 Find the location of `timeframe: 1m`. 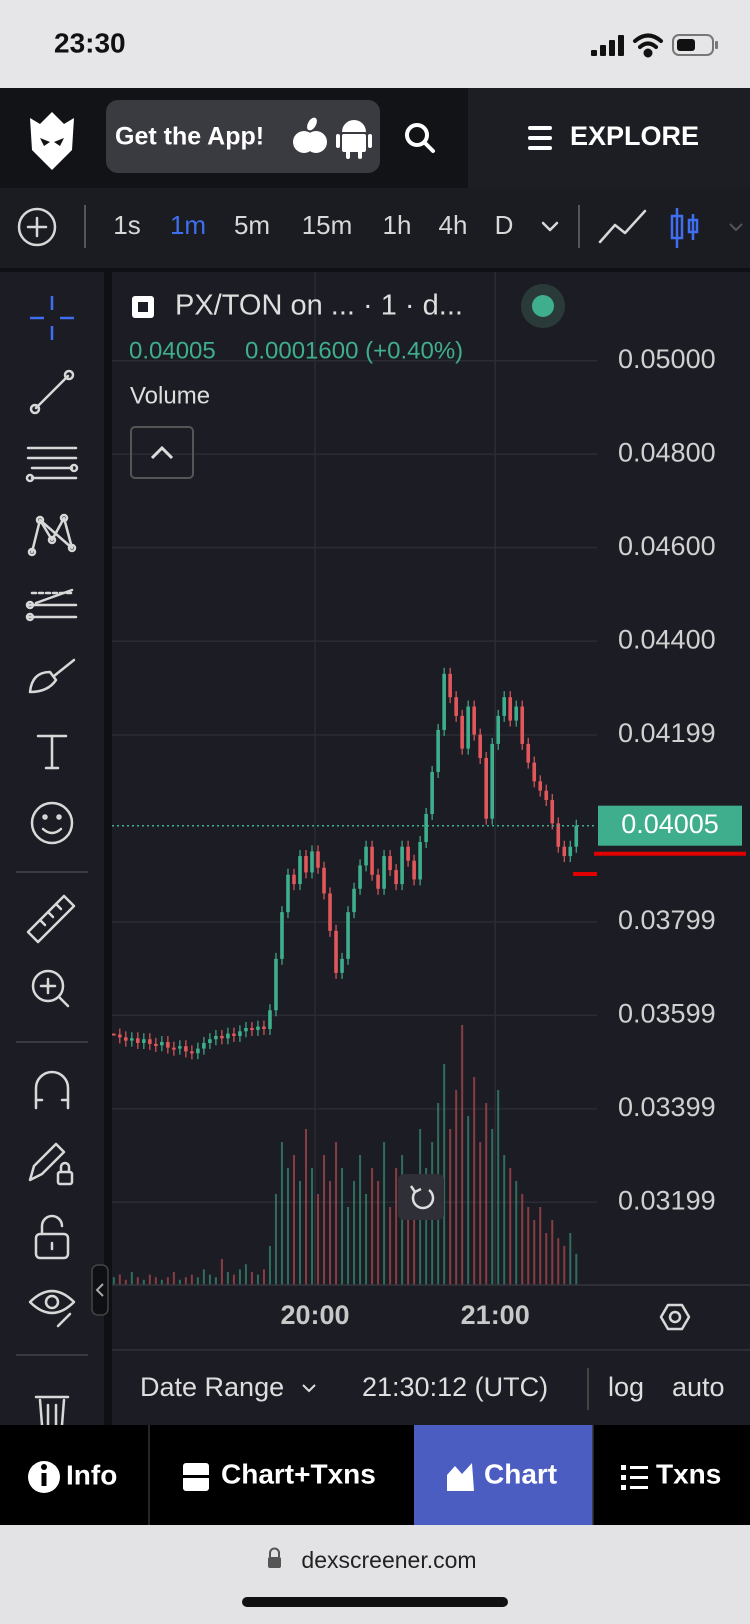

timeframe: 1m is located at coordinates (188, 225).